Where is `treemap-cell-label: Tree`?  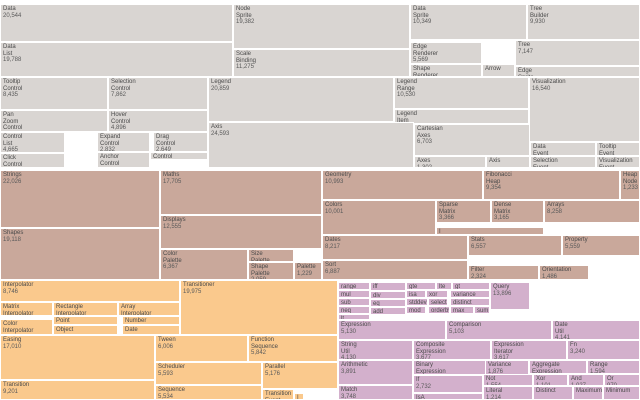
treemap-cell-label: Tree is located at coordinates (524, 45).